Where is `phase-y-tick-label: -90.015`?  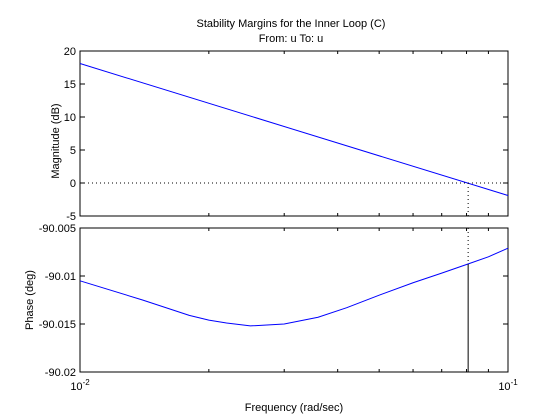 phase-y-tick-label: -90.015 is located at coordinates (57, 325).